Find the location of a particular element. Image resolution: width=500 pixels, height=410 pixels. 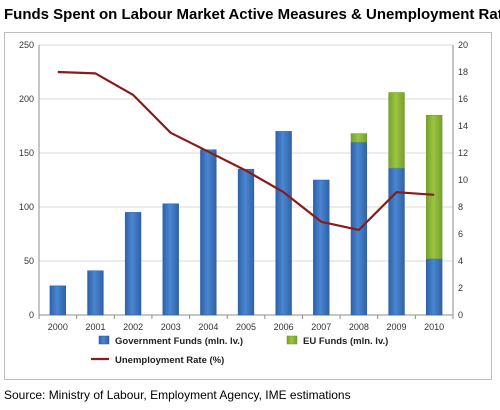

y-right-tick-label: 20 is located at coordinates (463, 45).